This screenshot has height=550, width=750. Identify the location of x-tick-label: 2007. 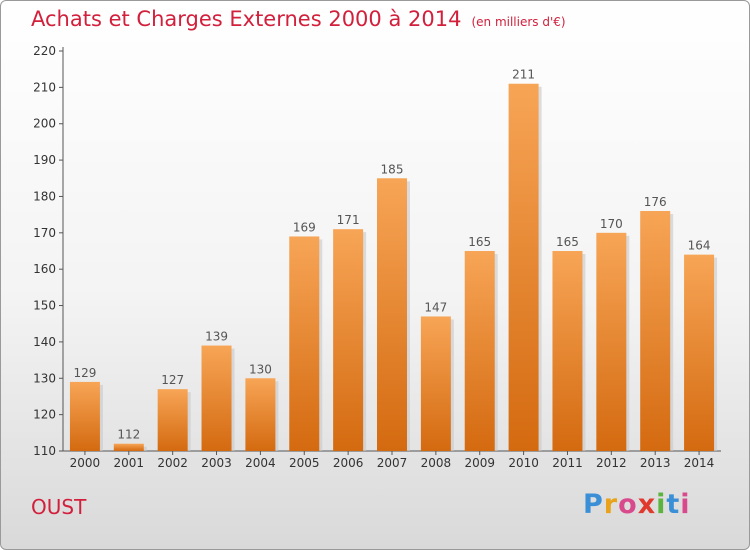
(392, 463).